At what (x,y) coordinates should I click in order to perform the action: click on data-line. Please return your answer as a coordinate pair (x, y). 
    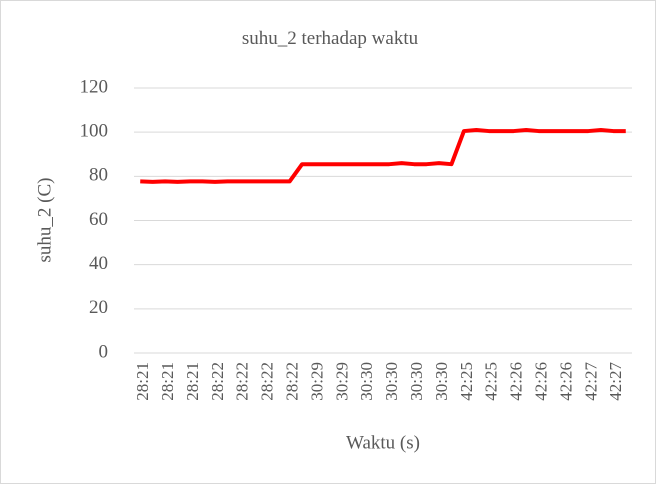
    Looking at the image, I should click on (383, 155).